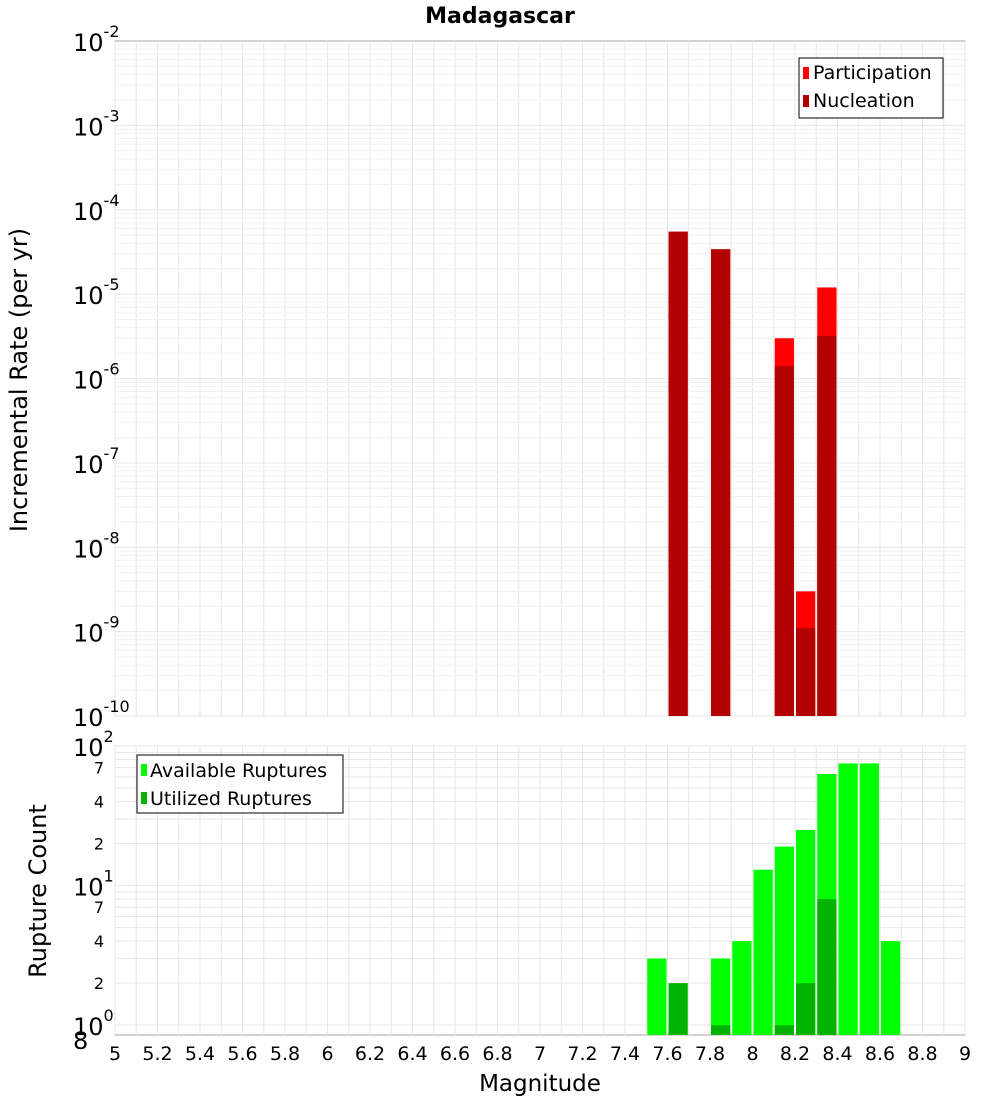 This screenshot has width=1000, height=1100. Describe the element at coordinates (965, 1054) in the screenshot. I see `magnitude-x-tick-label: 9` at that location.